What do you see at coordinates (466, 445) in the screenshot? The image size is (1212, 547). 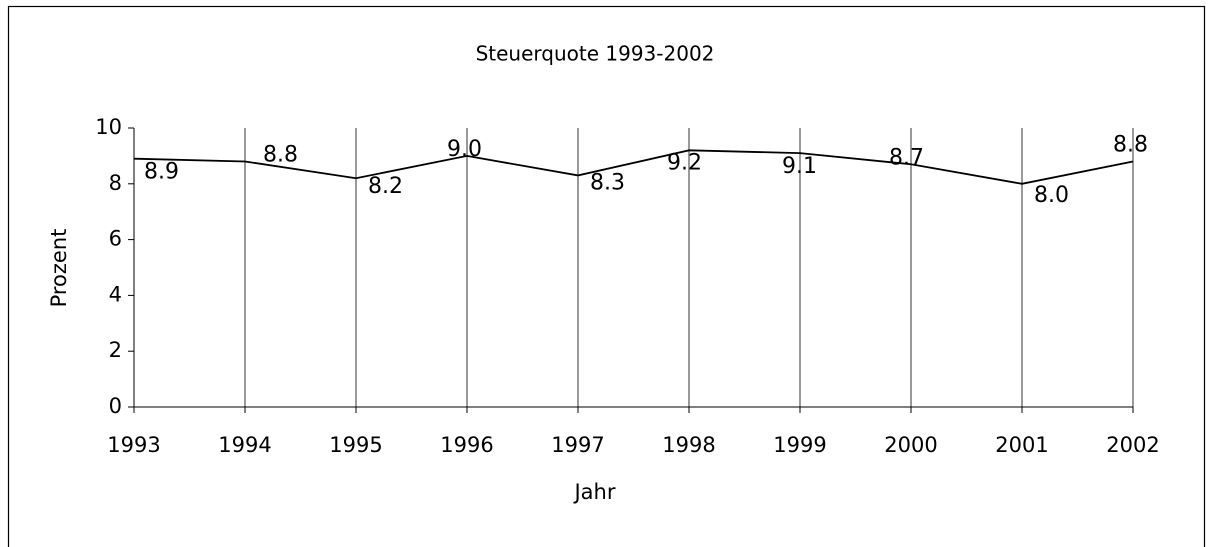 I see `x-tick-label: 1996` at bounding box center [466, 445].